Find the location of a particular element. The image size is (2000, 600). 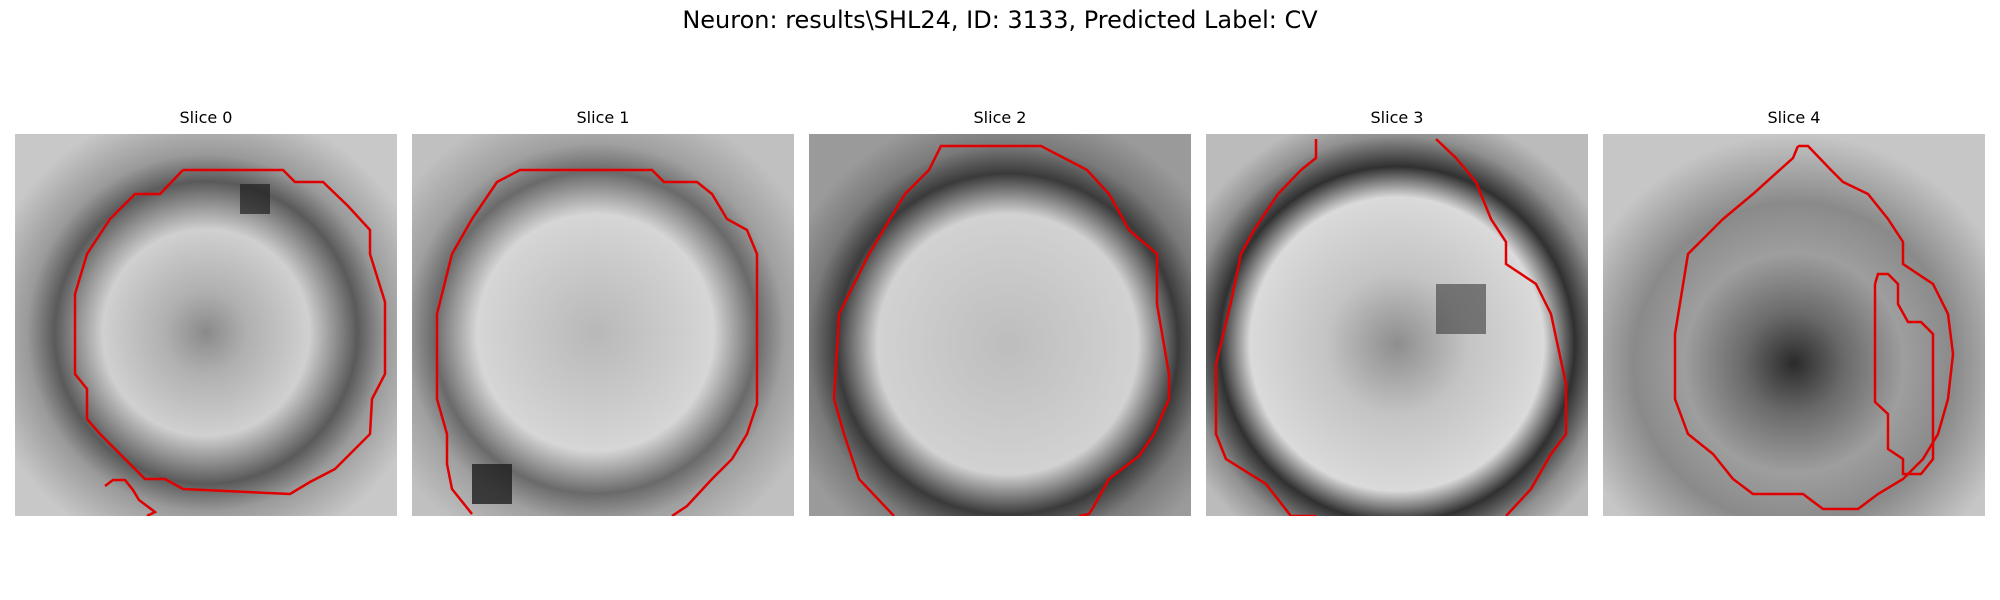

slice-title-4: Slice 4 is located at coordinates (1794, 117).